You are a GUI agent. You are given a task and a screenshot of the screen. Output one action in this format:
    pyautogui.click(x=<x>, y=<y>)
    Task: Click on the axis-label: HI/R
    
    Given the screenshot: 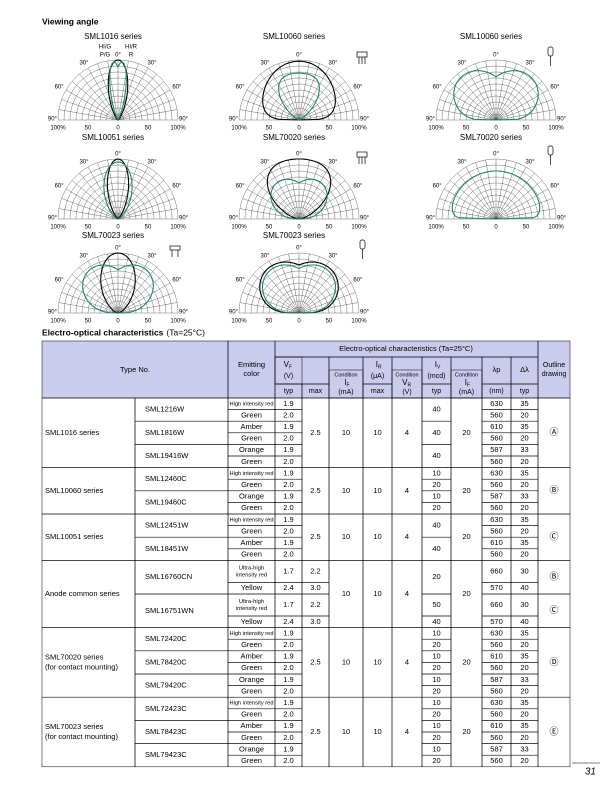 What is the action you would take?
    pyautogui.click(x=131, y=48)
    